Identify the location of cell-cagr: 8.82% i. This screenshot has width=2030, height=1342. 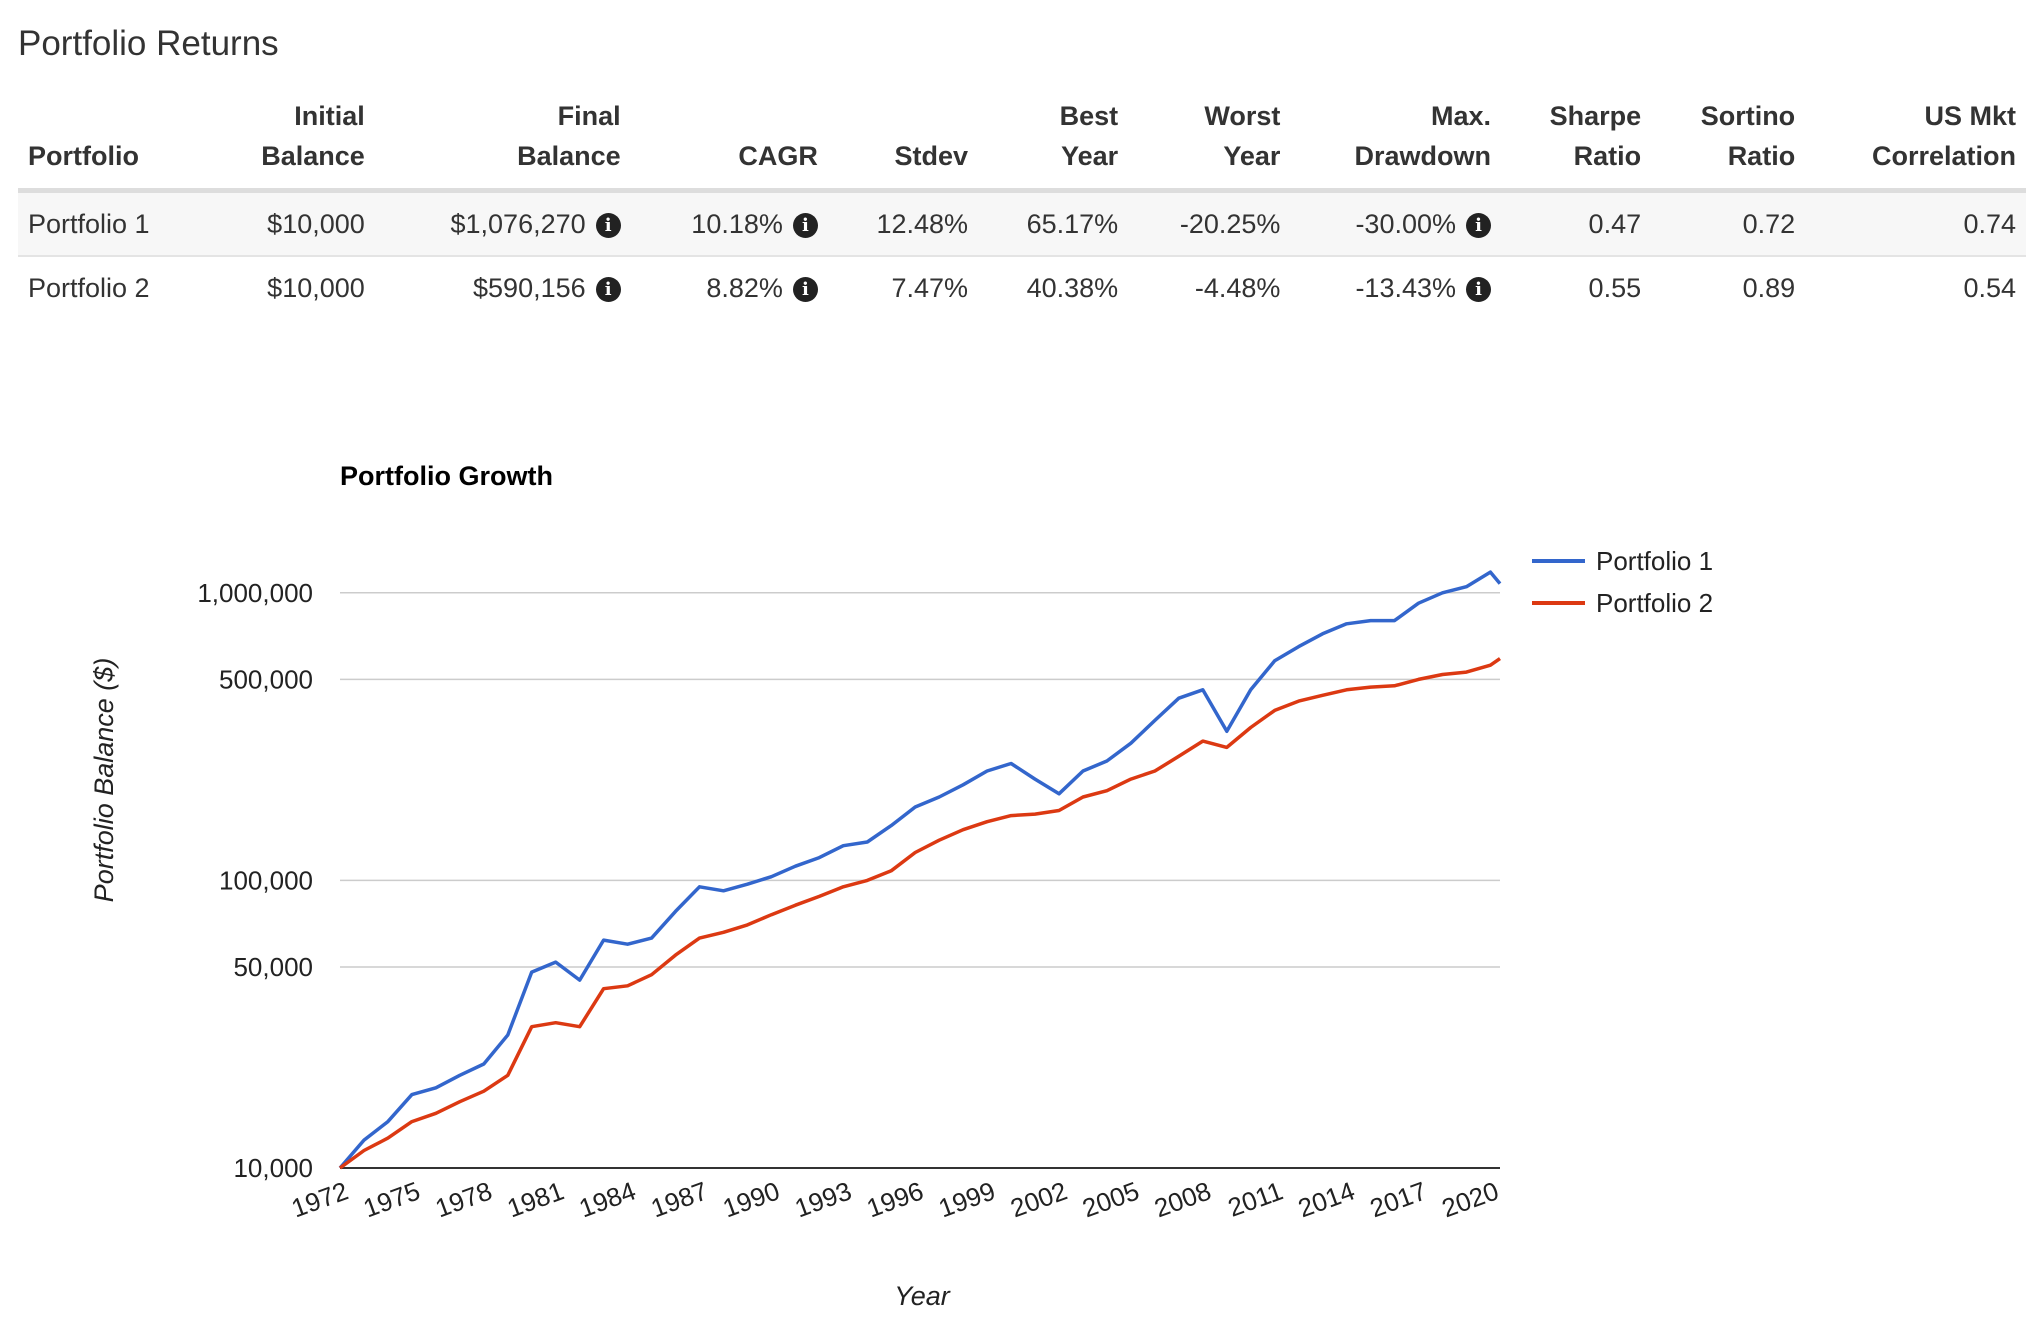
(729, 287).